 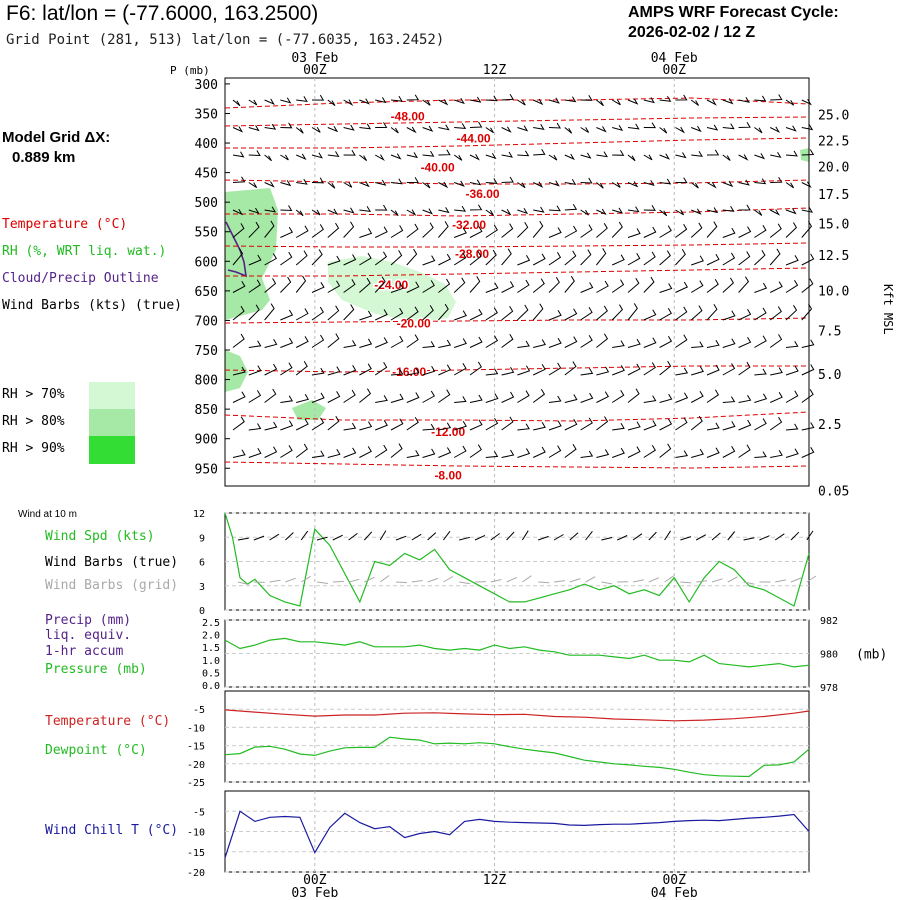 I want to click on bottom-time-label: 00Z, so click(x=315, y=880).